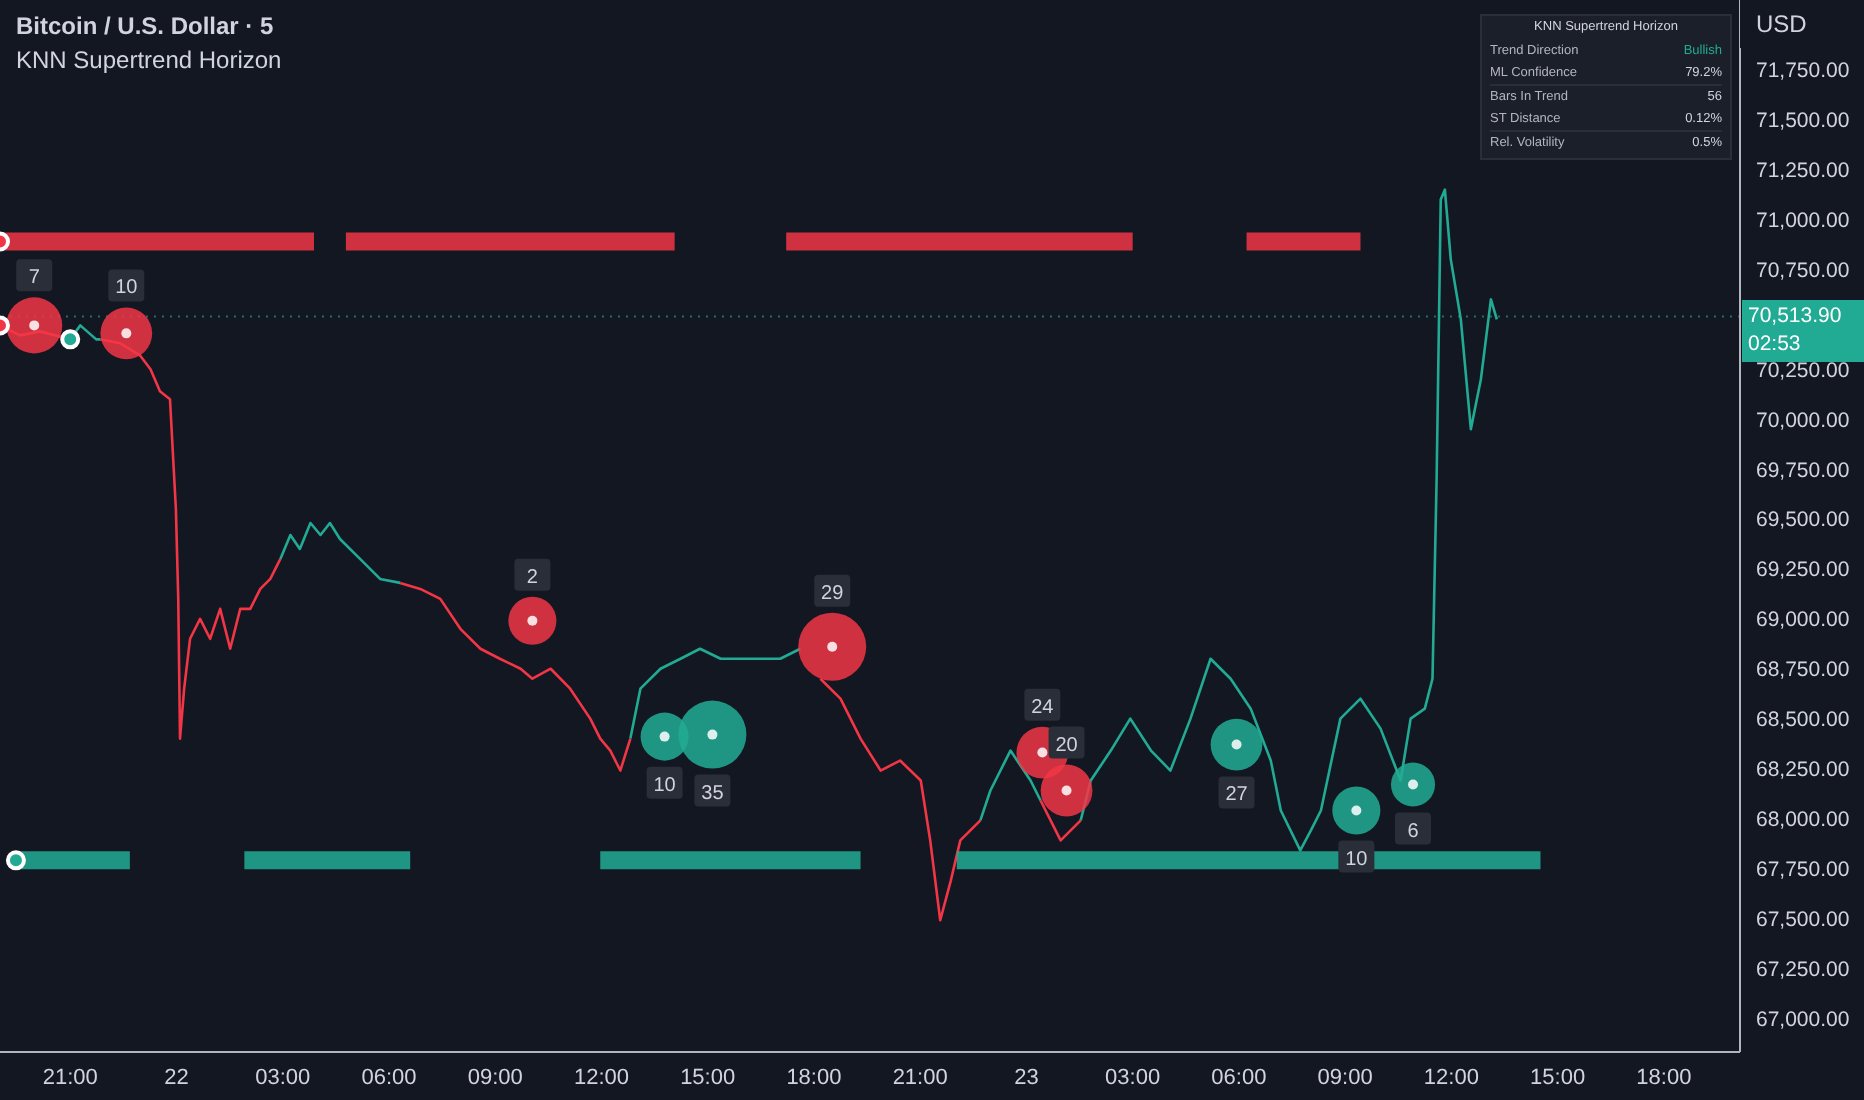 The height and width of the screenshot is (1100, 1864). I want to click on text: KNN Supertrend Horizon, so click(149, 60).